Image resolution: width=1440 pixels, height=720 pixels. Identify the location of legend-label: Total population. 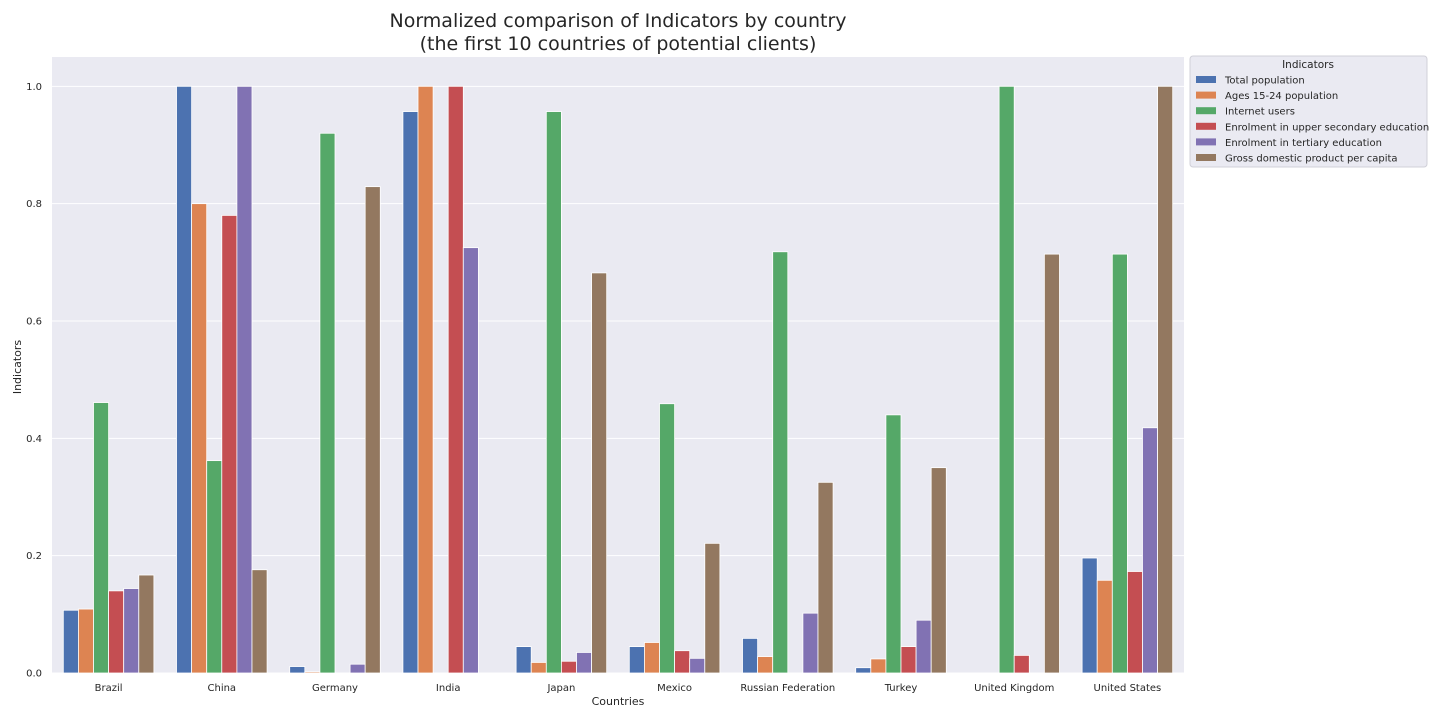
(1264, 81).